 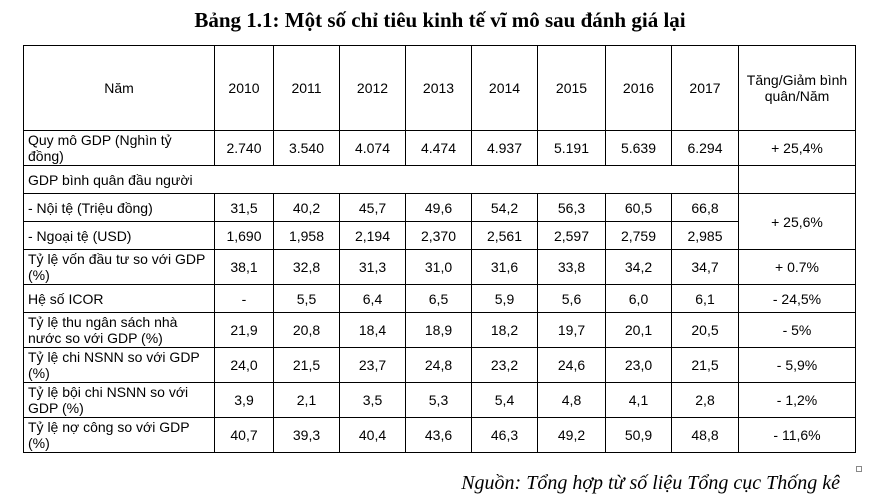 What do you see at coordinates (705, 435) in the screenshot?
I see `cell-value: 48,8` at bounding box center [705, 435].